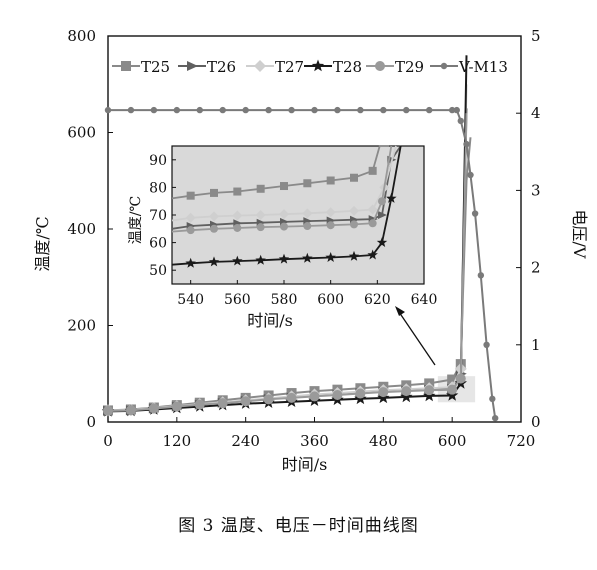 This screenshot has width=597, height=570. Describe the element at coordinates (158, 271) in the screenshot. I see `inset-y-tick-label: 50` at that location.